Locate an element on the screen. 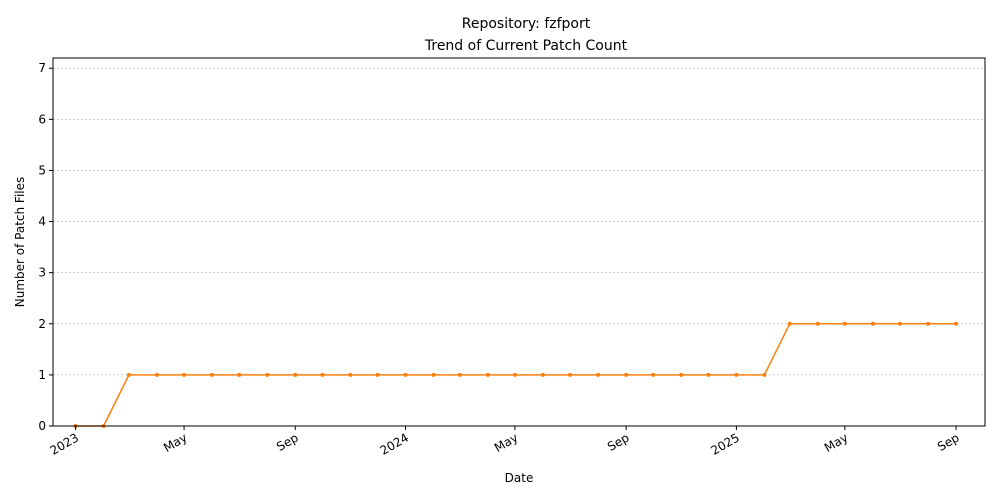 The width and height of the screenshot is (1000, 500). y-tick-label: 2 is located at coordinates (42, 324).